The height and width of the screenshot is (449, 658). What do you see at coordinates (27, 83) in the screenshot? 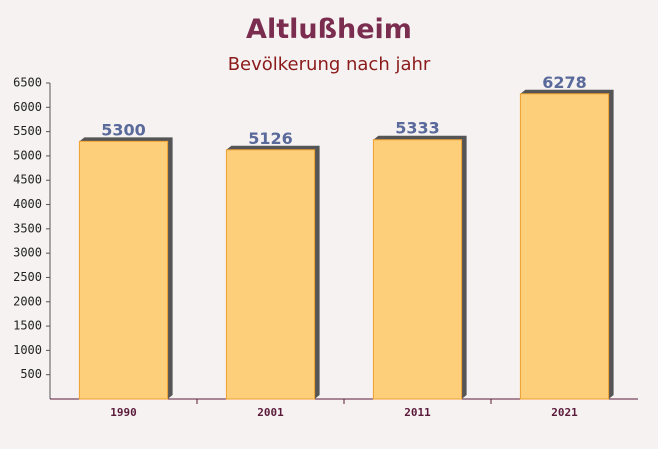
I see `y-tick-label: 6500` at bounding box center [27, 83].